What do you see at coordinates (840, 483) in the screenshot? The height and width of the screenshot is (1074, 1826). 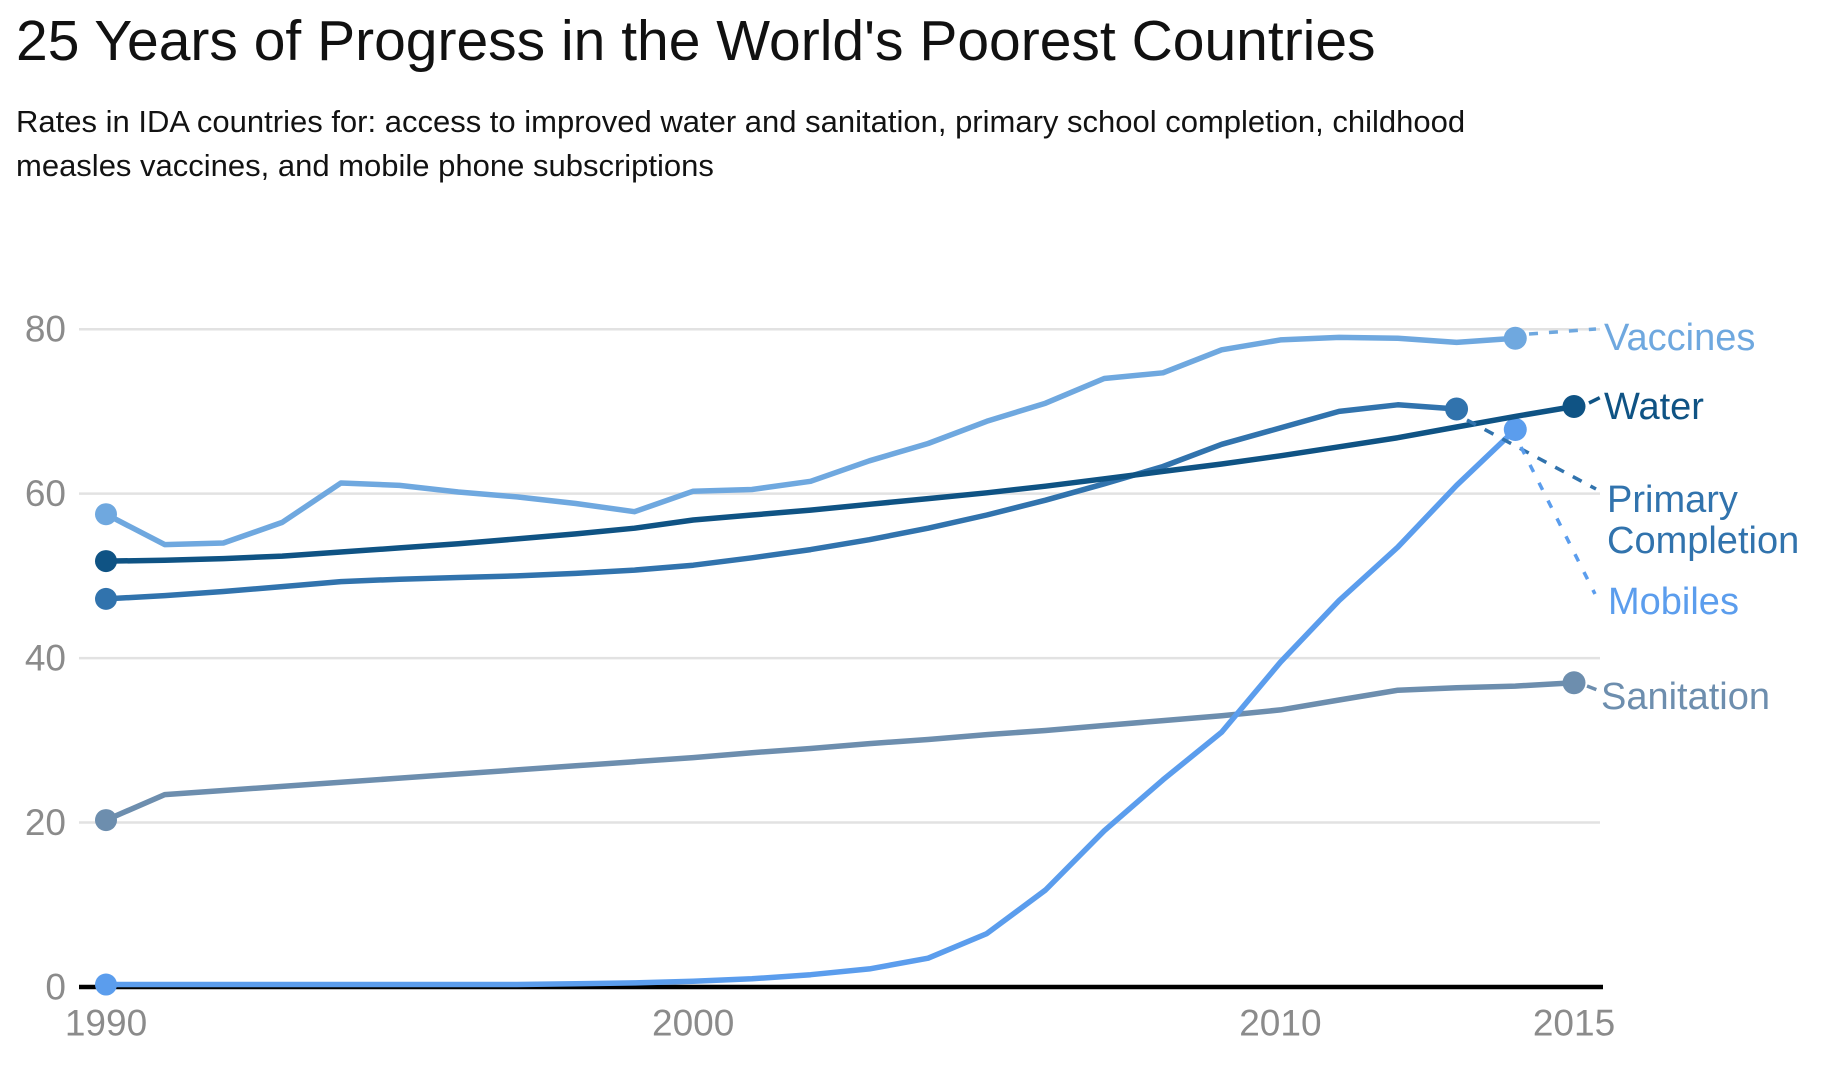 I see `water-line` at bounding box center [840, 483].